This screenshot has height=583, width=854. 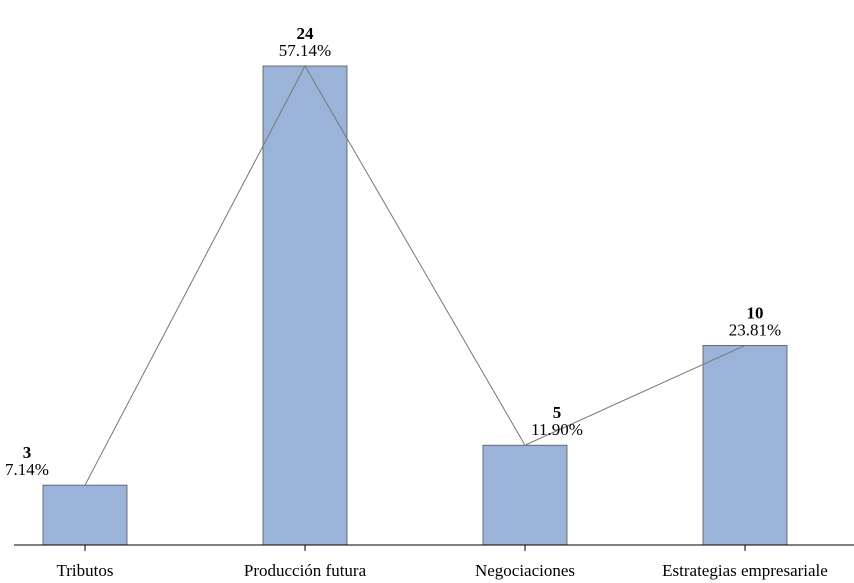 What do you see at coordinates (755, 329) in the screenshot?
I see `percent-label-3: 23.81%` at bounding box center [755, 329].